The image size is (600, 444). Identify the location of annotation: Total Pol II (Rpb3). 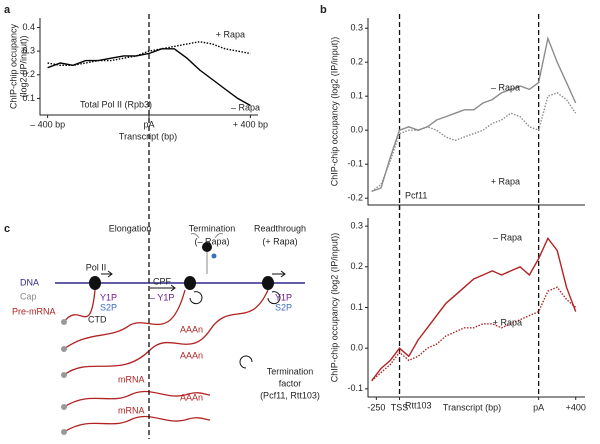
(116, 104).